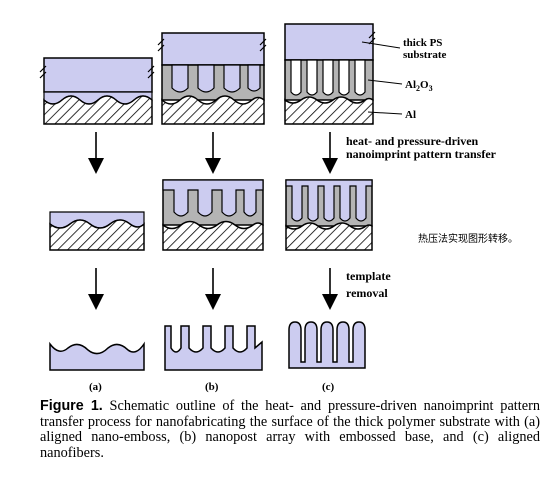  I want to click on fibers-imprinted-c, so click(329, 200).